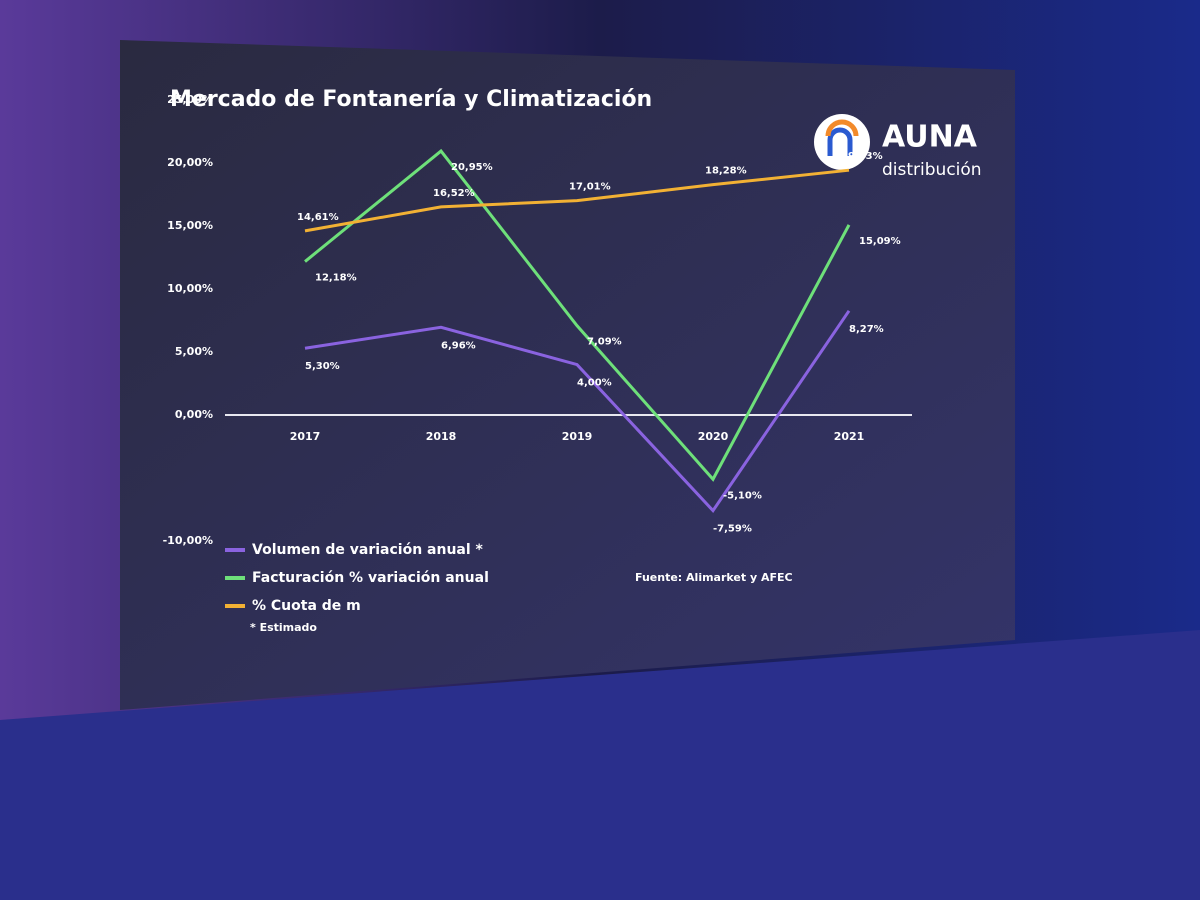 The height and width of the screenshot is (900, 1200). Describe the element at coordinates (368, 550) in the screenshot. I see `legend-label: Volumen de variación anual *` at that location.